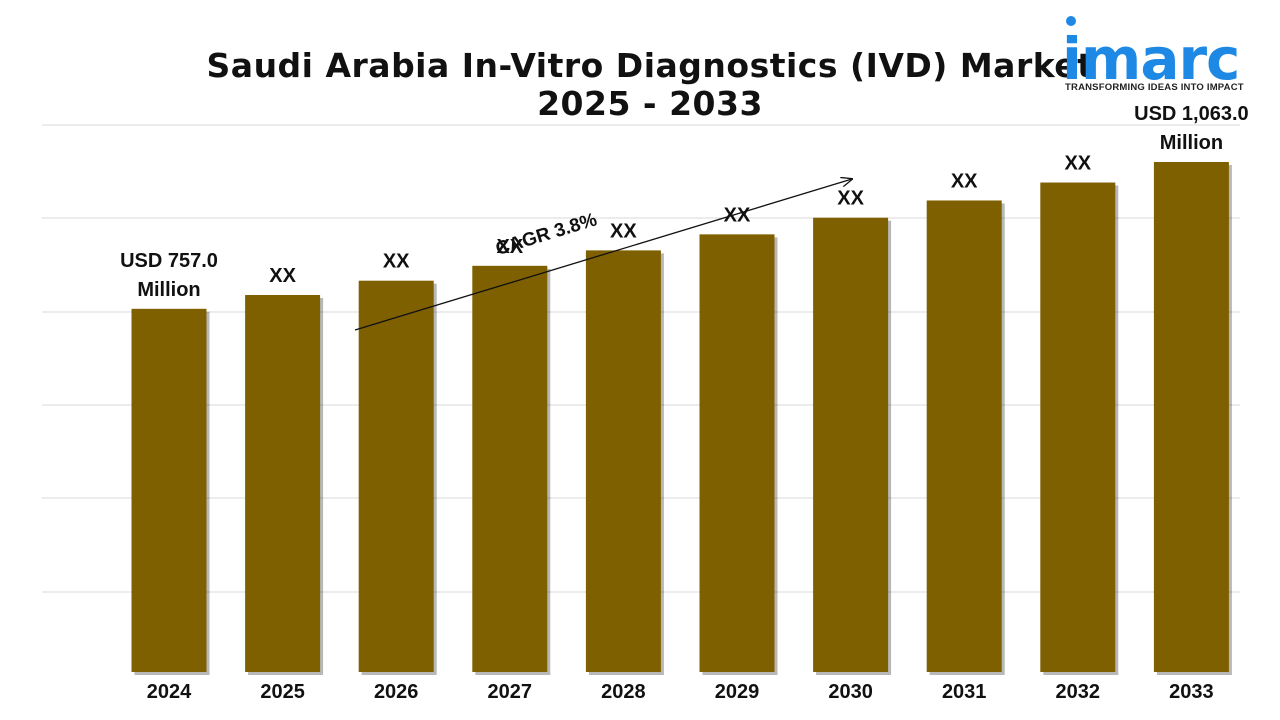 This screenshot has height=720, width=1280. Describe the element at coordinates (1071, 21) in the screenshot. I see `logo-dot-icon` at that location.